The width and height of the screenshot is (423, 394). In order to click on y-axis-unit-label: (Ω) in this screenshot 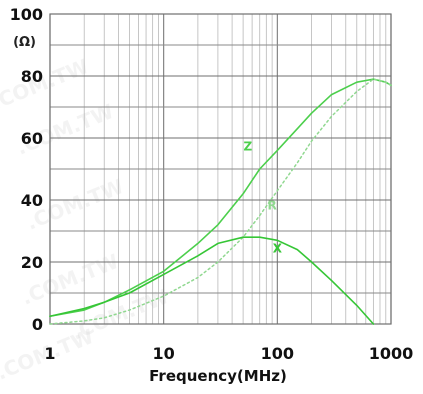, I will do `click(24, 42)`.